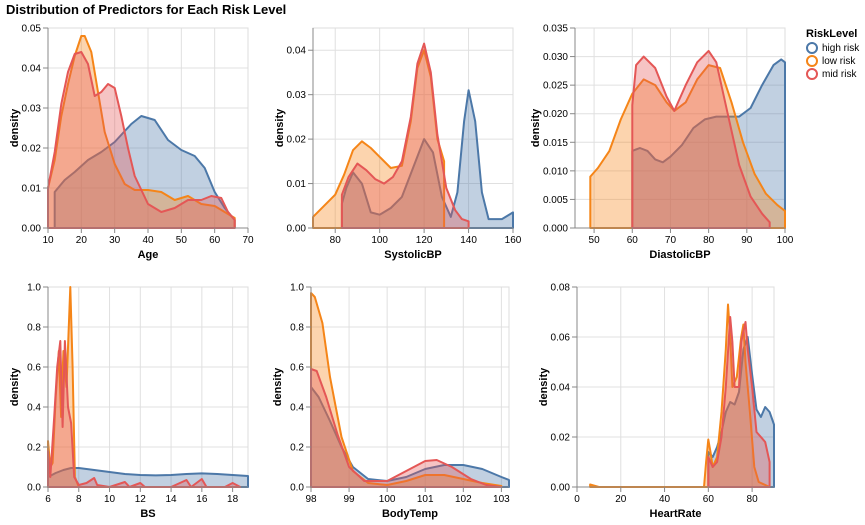 The image size is (865, 525). Describe the element at coordinates (501, 499) in the screenshot. I see `x-tick-label: 103` at that location.